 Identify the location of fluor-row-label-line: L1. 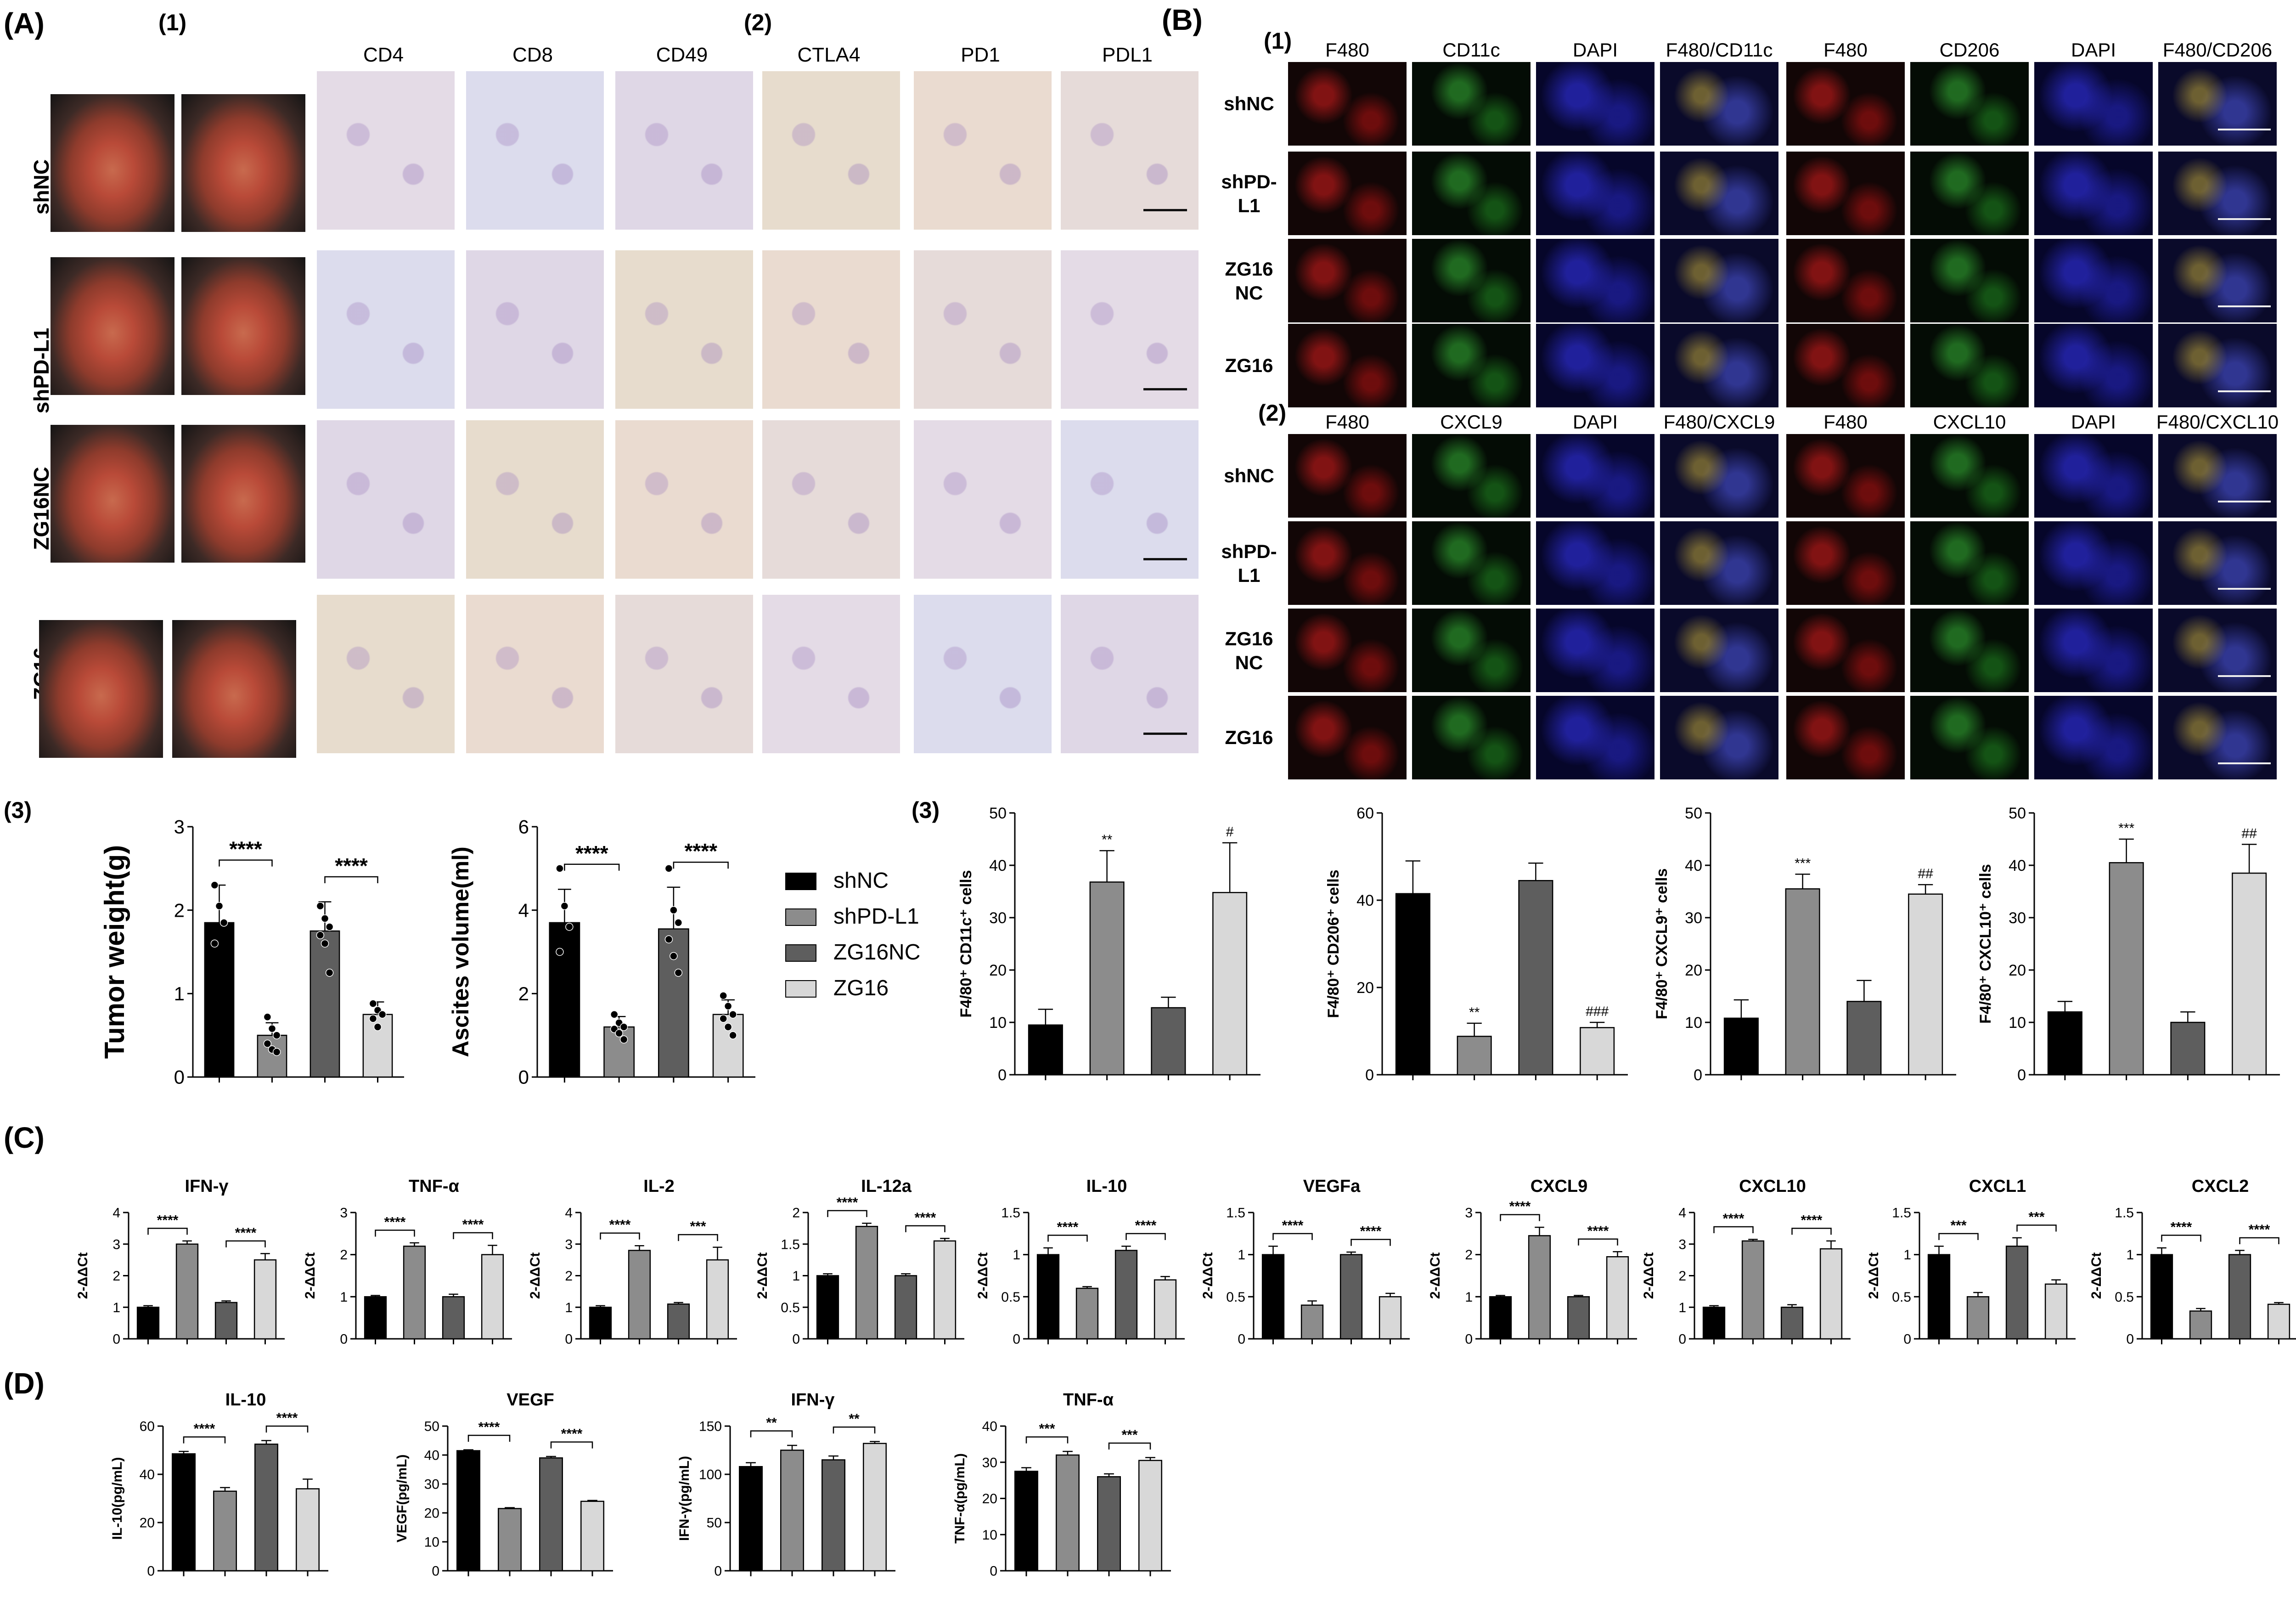
(1249, 205).